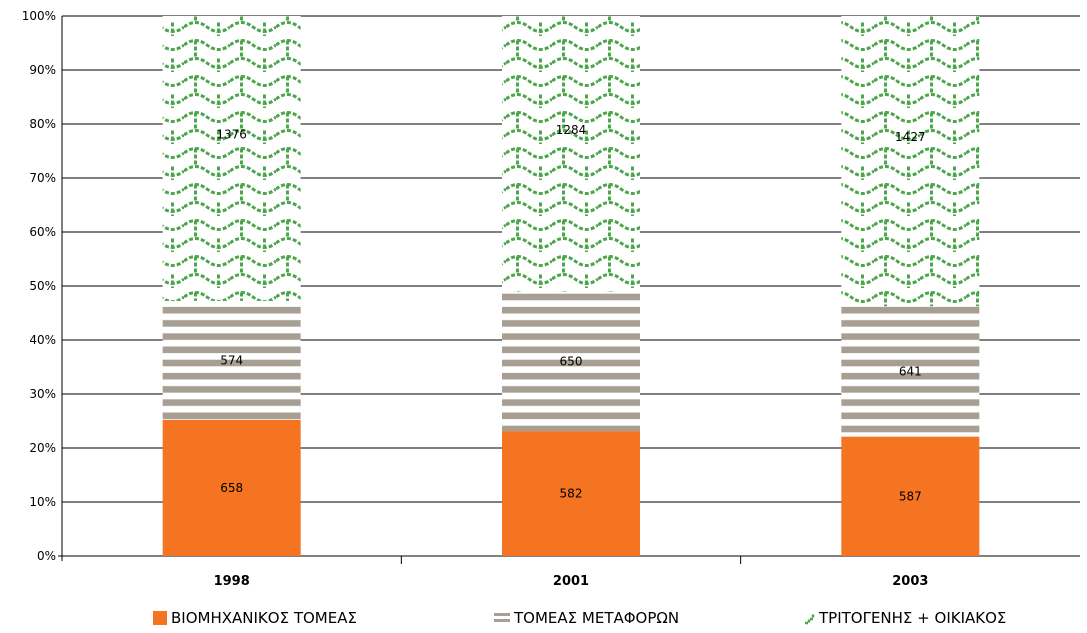  What do you see at coordinates (42, 232) in the screenshot?
I see `y-tick-label: 60%` at bounding box center [42, 232].